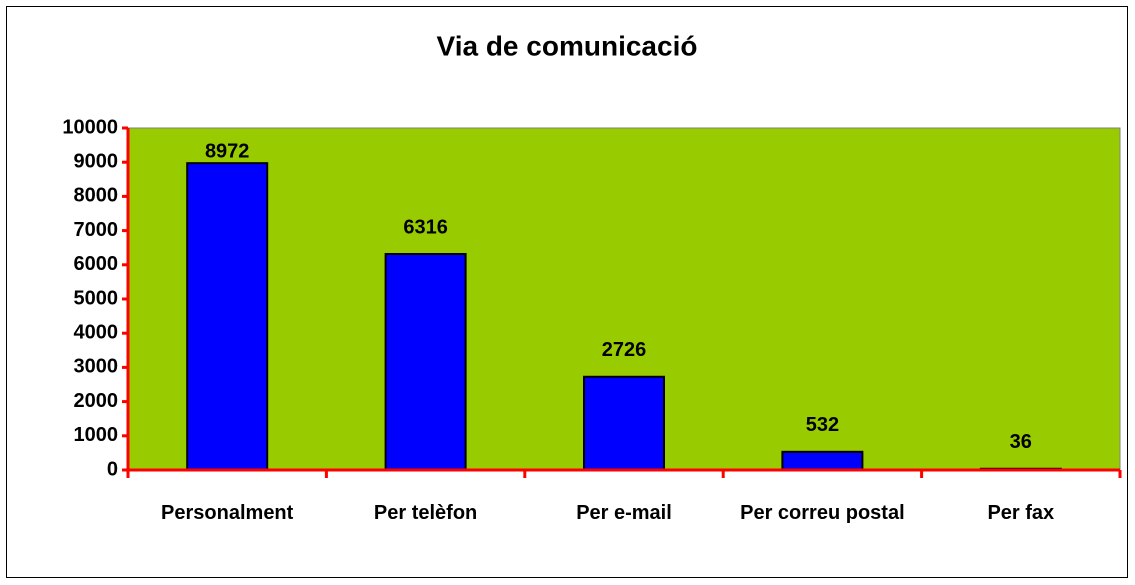 Image resolution: width=1135 pixels, height=585 pixels. Describe the element at coordinates (96, 264) in the screenshot. I see `y-tick-label: 6000` at that location.